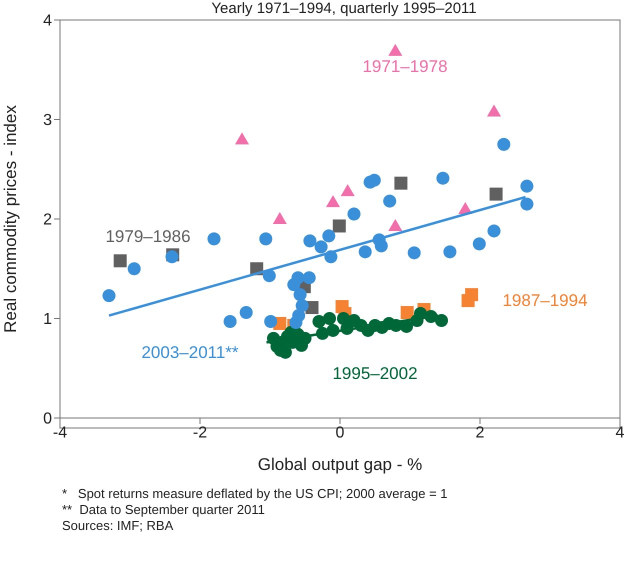  Describe the element at coordinates (47, 21) in the screenshot. I see `y-tick-label: 4` at that location.